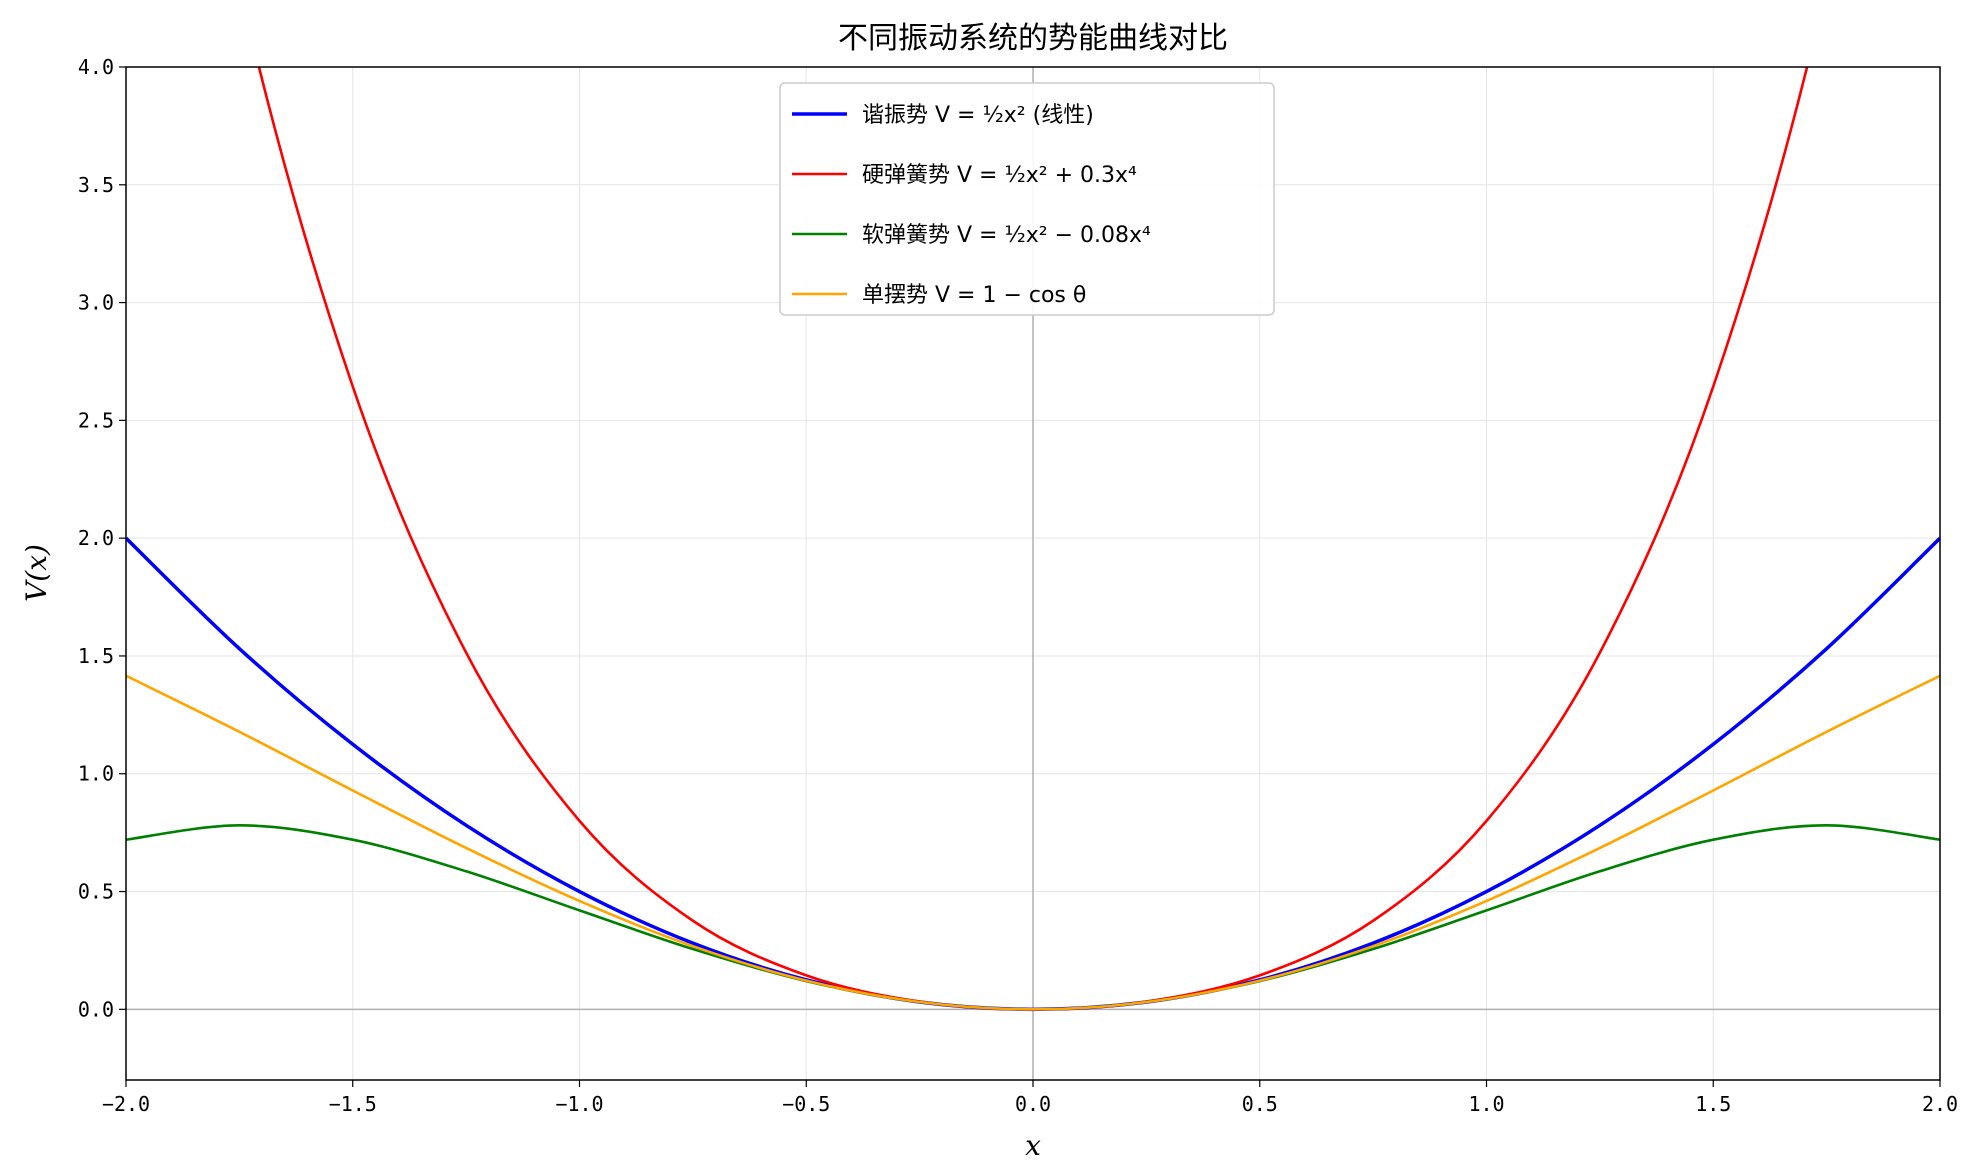 The height and width of the screenshot is (1175, 1973). I want to click on y-tick-label: 3.5, so click(96, 185).